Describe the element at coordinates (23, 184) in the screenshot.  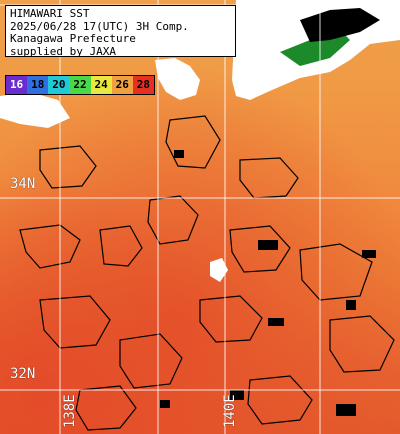
I see `lat-label-34n: 34N` at that location.